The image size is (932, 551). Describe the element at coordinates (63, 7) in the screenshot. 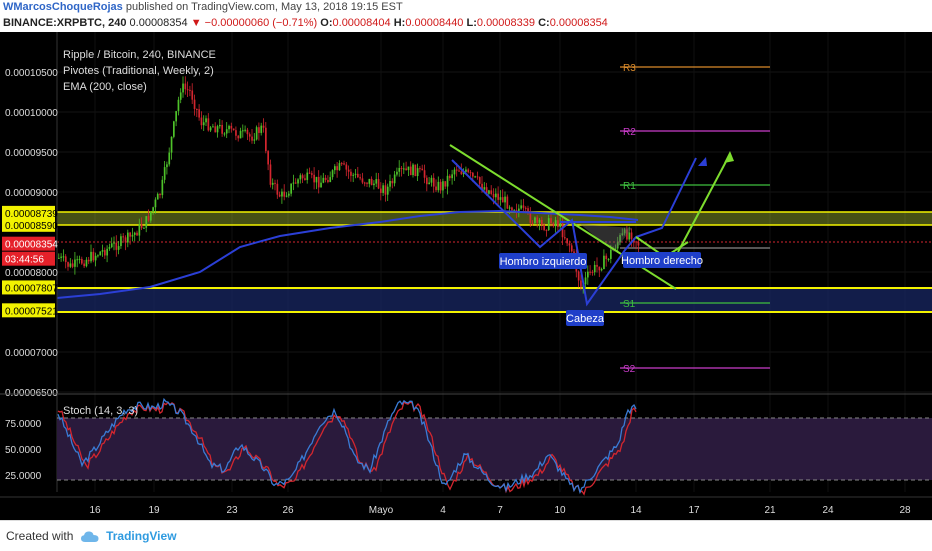

I see `author-link: WMarcosChoqueRojas` at that location.